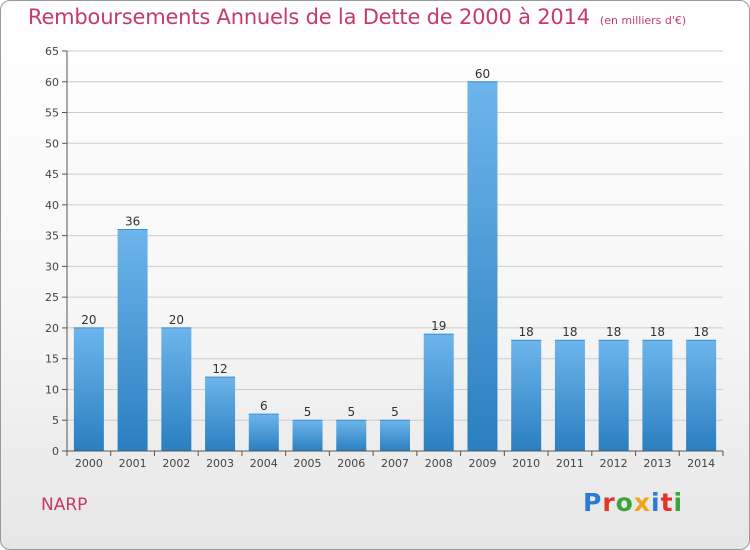 This screenshot has height=550, width=750. What do you see at coordinates (593, 502) in the screenshot?
I see `logo-letter: P` at bounding box center [593, 502].